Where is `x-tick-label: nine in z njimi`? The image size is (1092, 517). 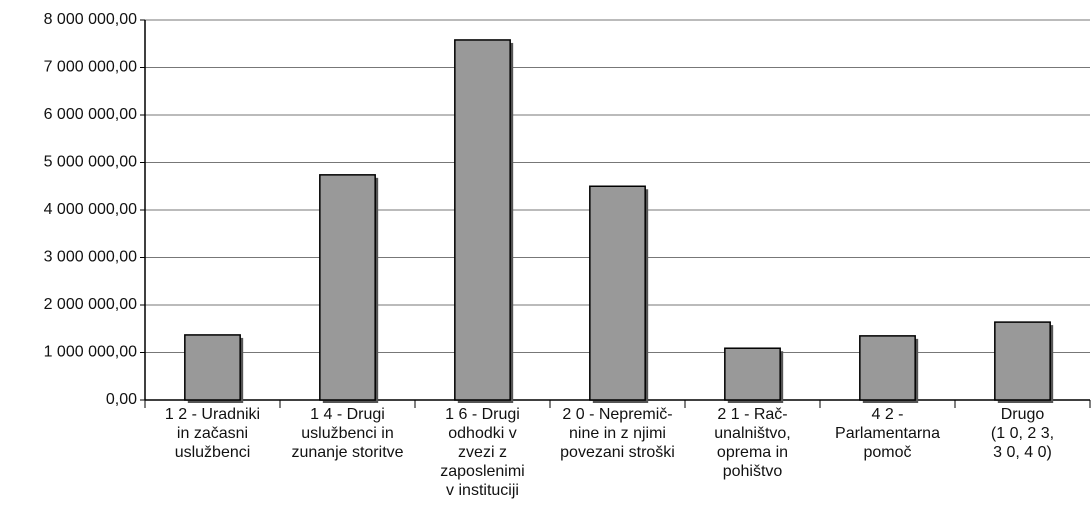
x-tick-label: nine in z njimi is located at coordinates (617, 433).